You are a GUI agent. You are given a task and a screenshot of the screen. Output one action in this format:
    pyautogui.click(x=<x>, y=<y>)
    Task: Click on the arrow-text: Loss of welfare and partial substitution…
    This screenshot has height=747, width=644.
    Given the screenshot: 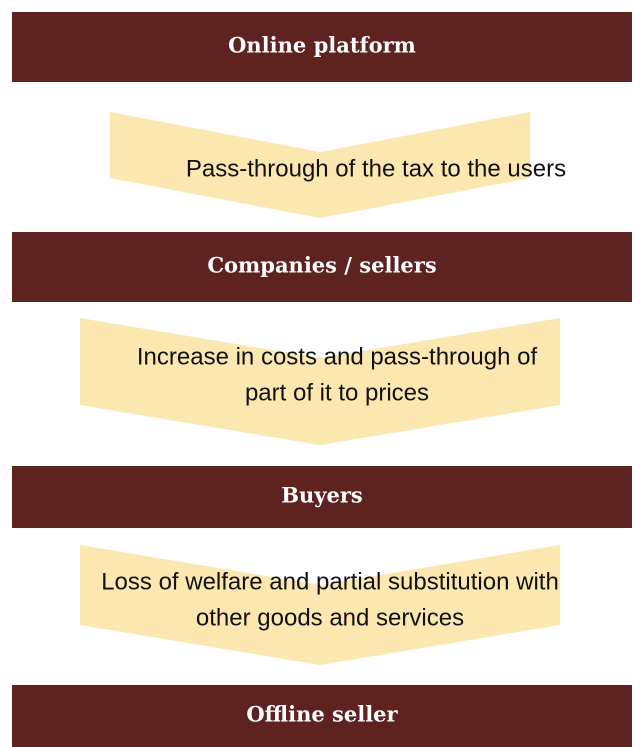 What is the action you would take?
    pyautogui.click(x=330, y=581)
    